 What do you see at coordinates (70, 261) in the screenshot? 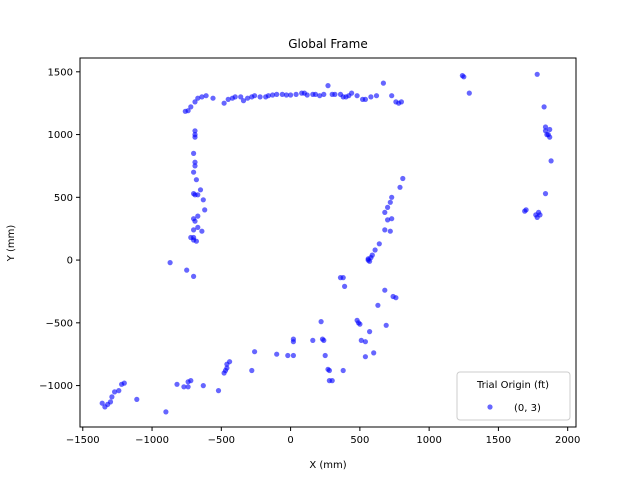
I see `y-tick-label: 0` at bounding box center [70, 261].